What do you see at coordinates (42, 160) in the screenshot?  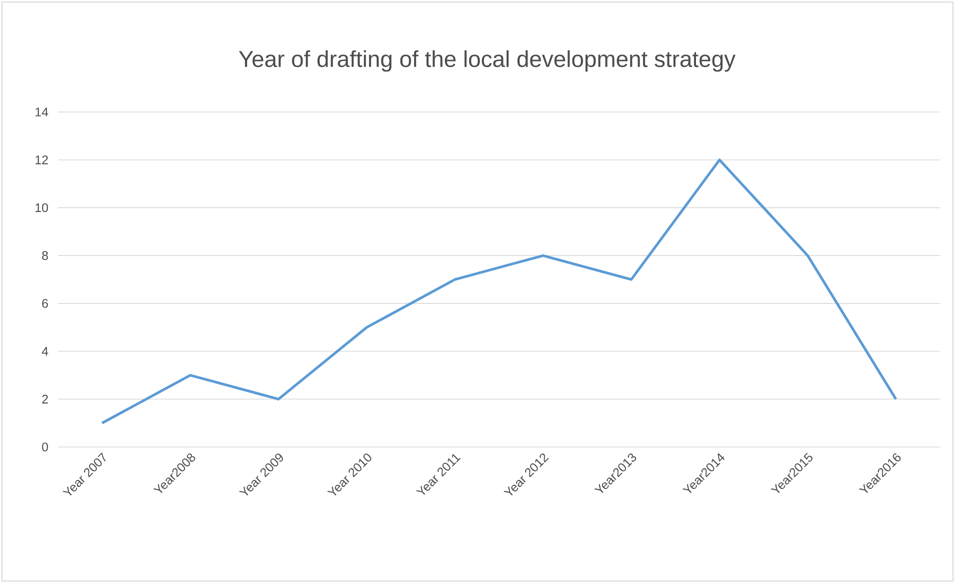 I see `y-tick-label: 12` at bounding box center [42, 160].